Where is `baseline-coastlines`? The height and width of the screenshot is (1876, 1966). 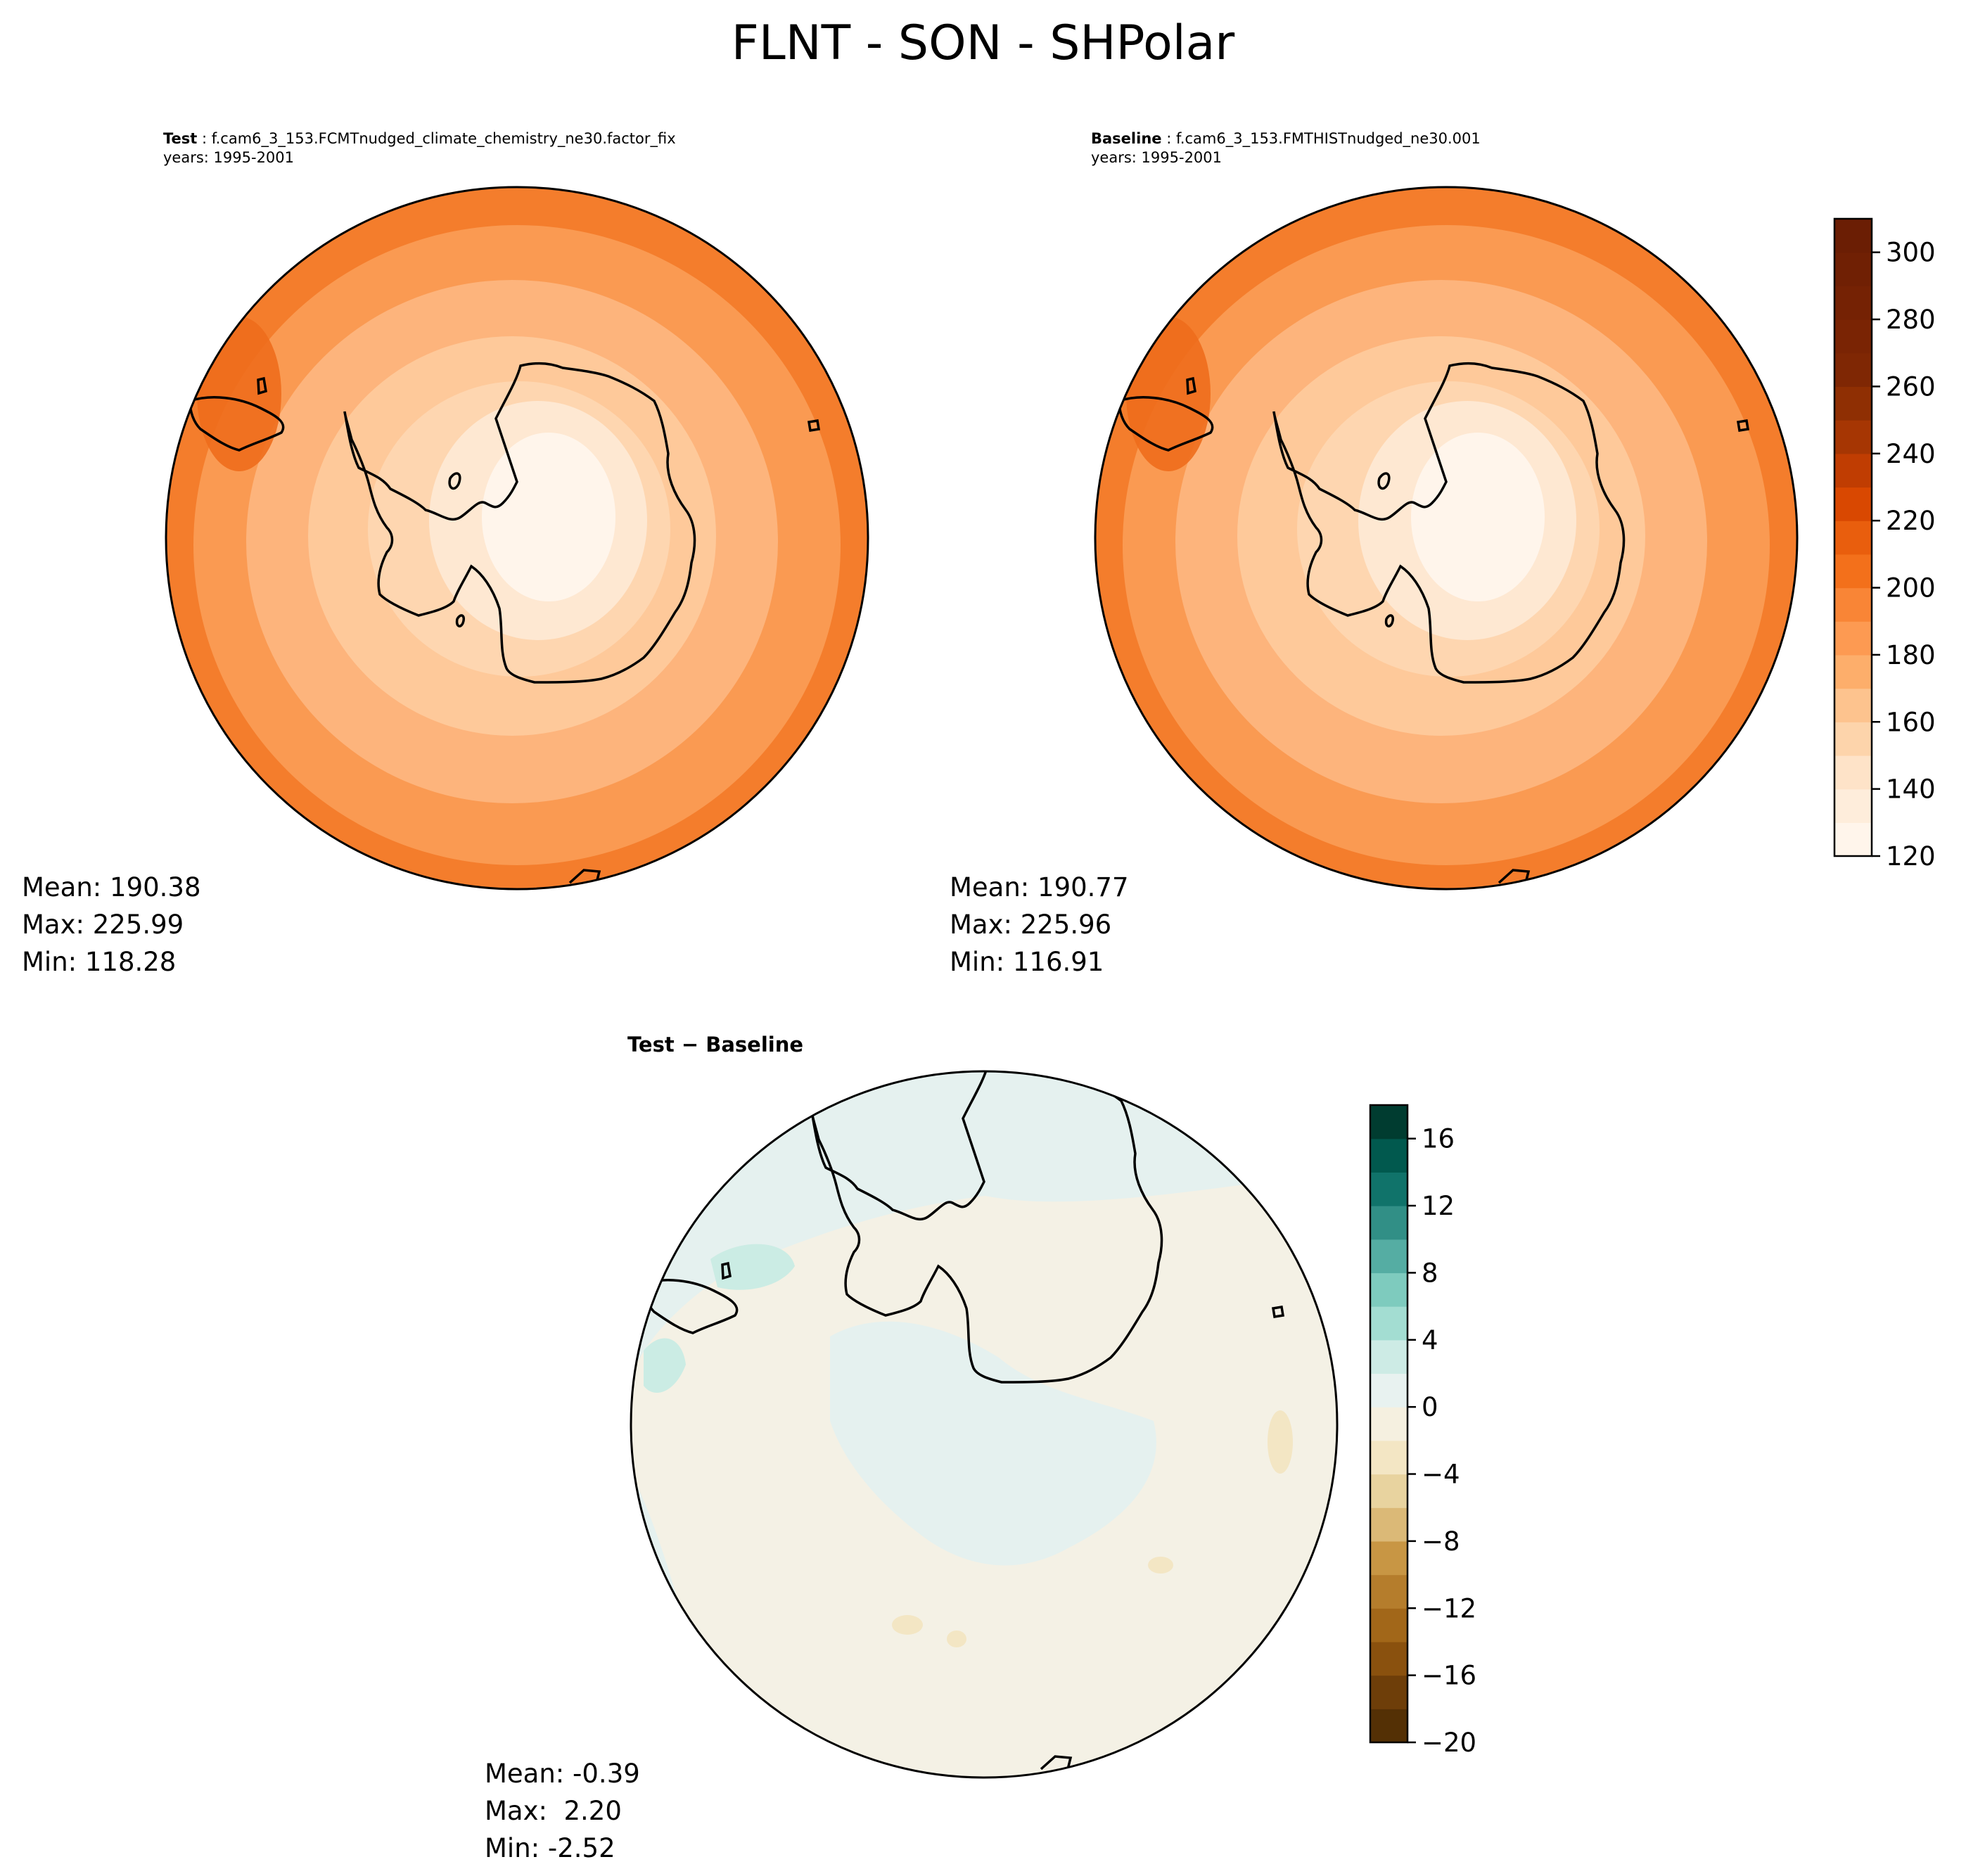 baseline-coastlines is located at coordinates (1434, 624).